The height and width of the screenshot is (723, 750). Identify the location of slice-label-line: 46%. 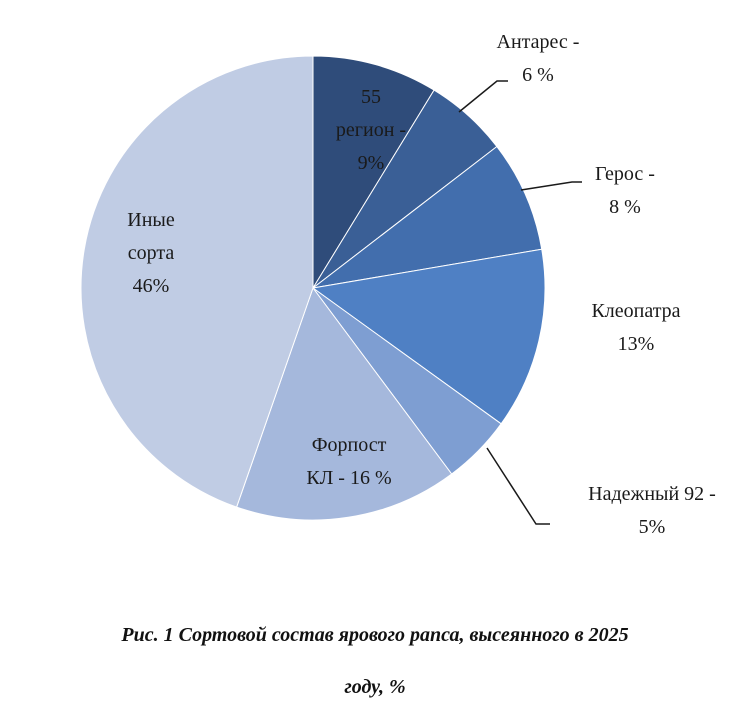
(151, 286).